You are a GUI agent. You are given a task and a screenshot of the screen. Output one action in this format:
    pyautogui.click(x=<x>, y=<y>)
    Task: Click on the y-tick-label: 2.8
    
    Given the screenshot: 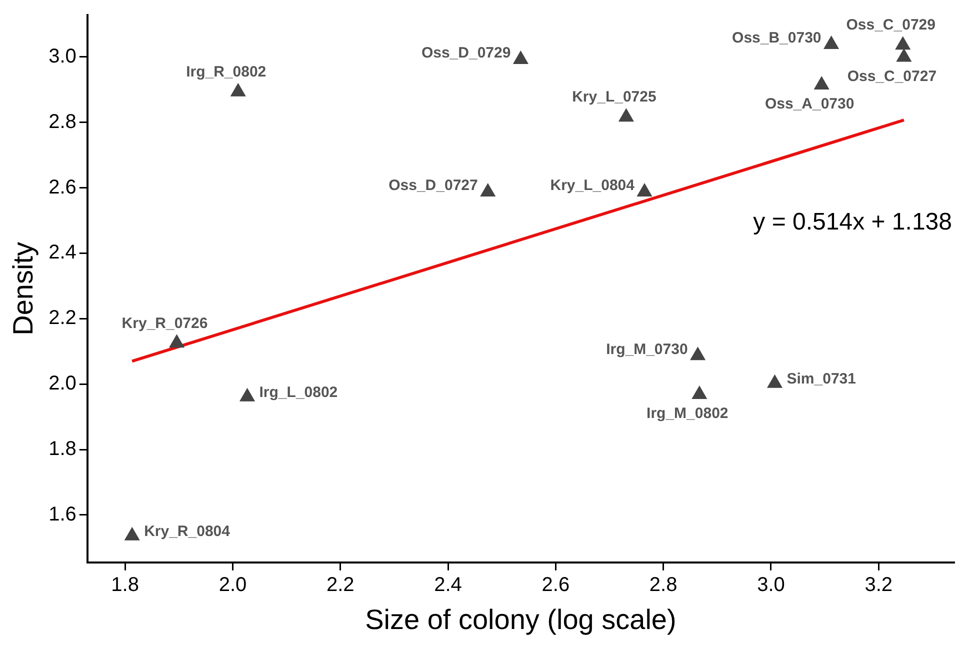 What is the action you would take?
    pyautogui.click(x=62, y=121)
    